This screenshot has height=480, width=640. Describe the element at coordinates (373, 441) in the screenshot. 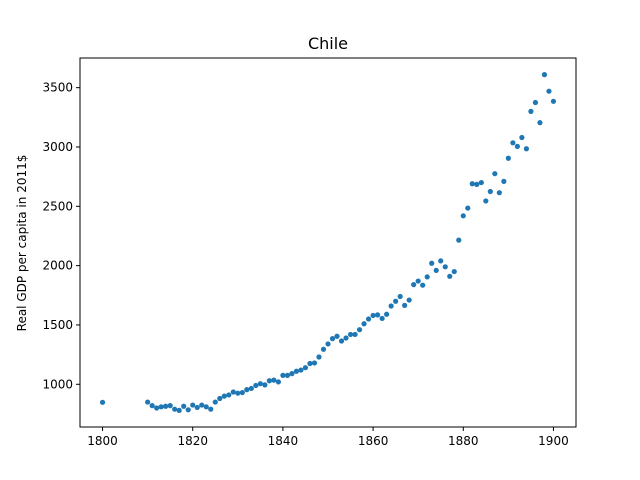

I see `x-tick-label: 1860` at that location.